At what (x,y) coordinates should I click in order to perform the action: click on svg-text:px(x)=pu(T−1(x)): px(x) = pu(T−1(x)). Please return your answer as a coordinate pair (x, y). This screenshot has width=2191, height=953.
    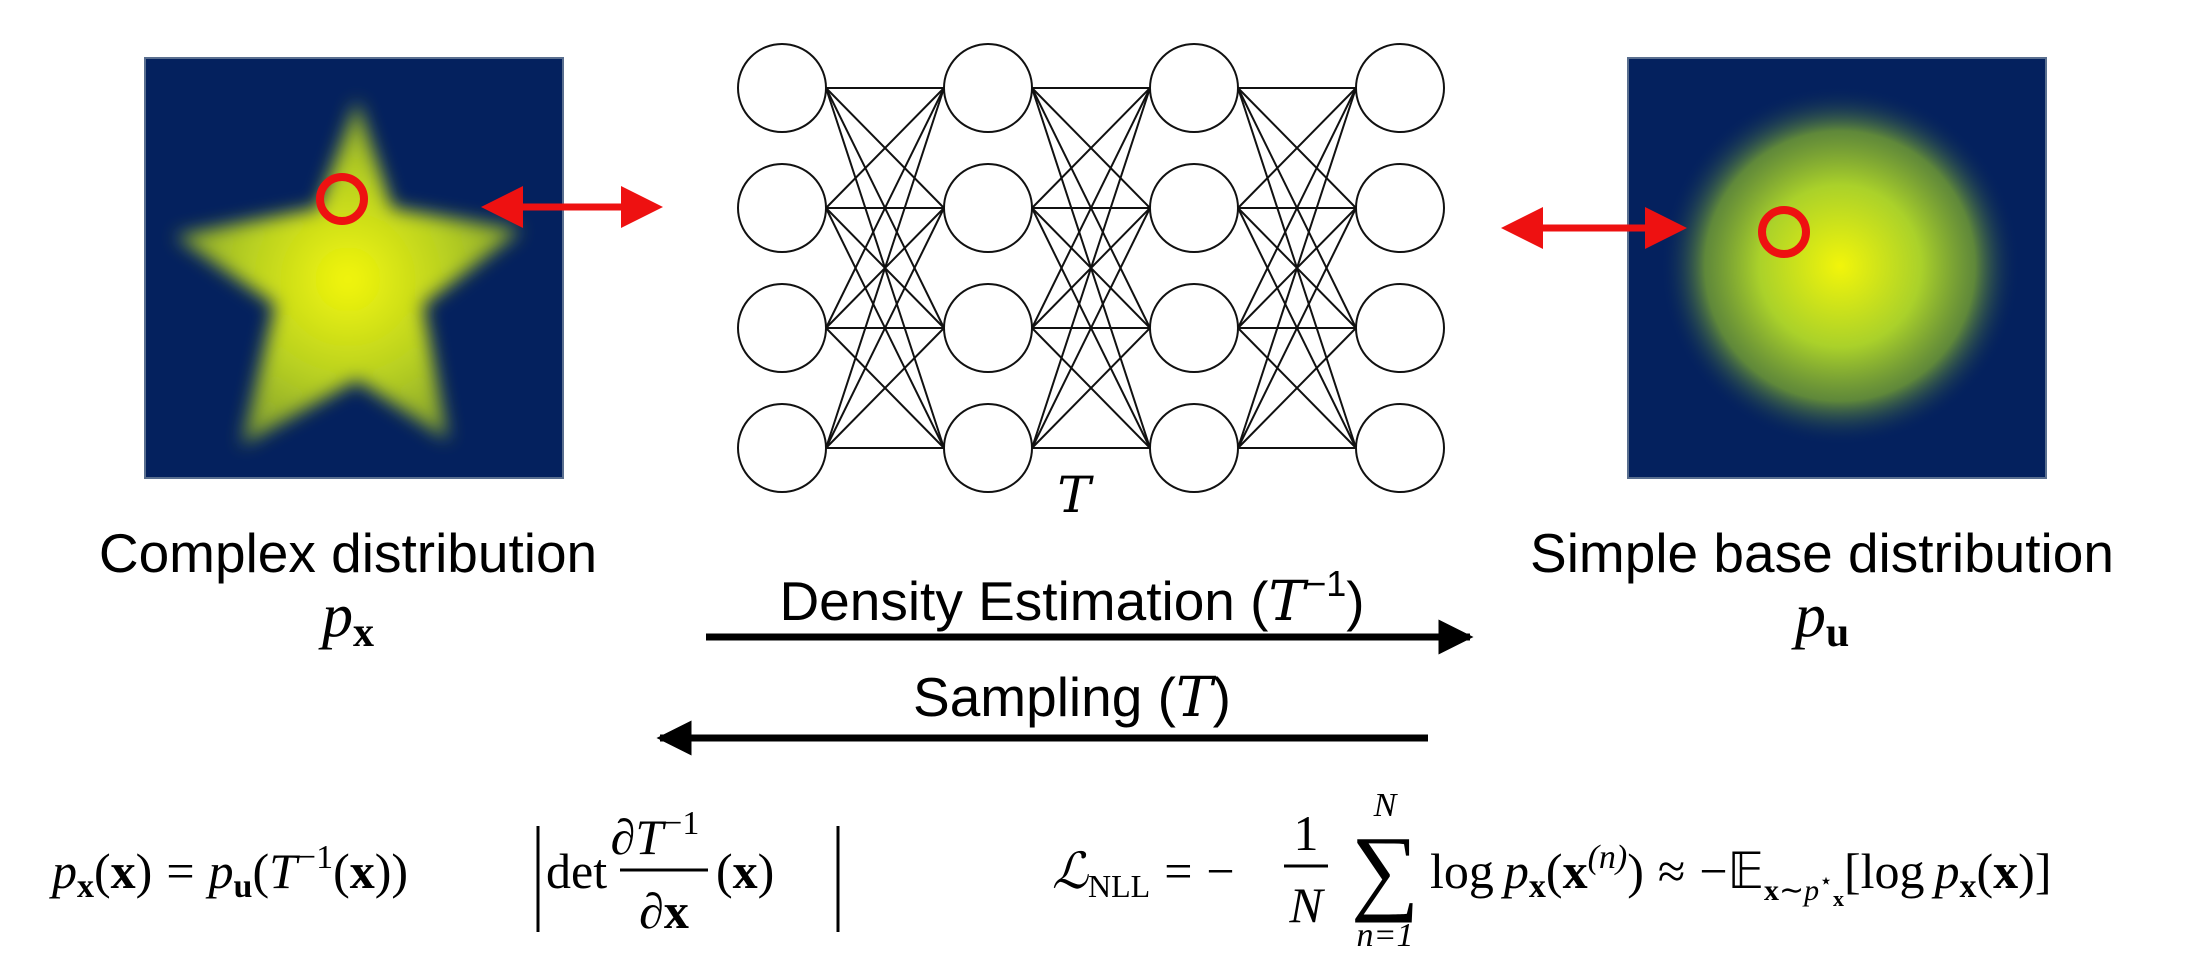
    Looking at the image, I should click on (228, 872).